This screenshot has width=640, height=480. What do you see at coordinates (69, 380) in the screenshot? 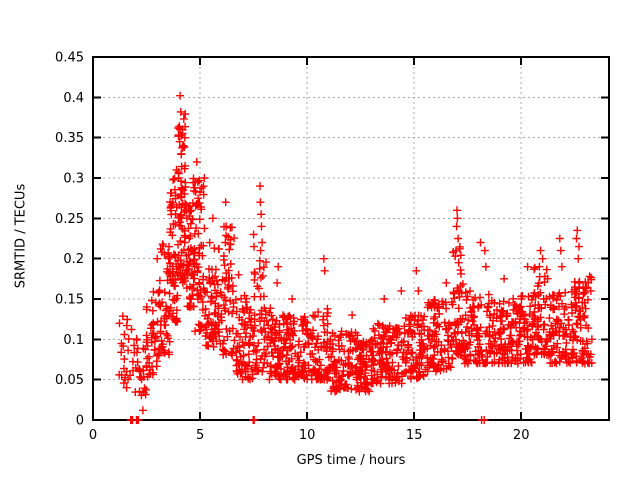
I see `y-tick-label: 0.05` at bounding box center [69, 380].